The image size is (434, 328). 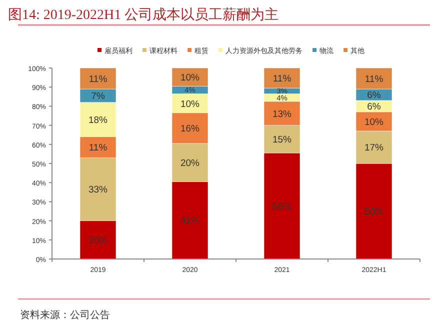 What do you see at coordinates (282, 140) in the screenshot?
I see `data-label: 15%` at bounding box center [282, 140].